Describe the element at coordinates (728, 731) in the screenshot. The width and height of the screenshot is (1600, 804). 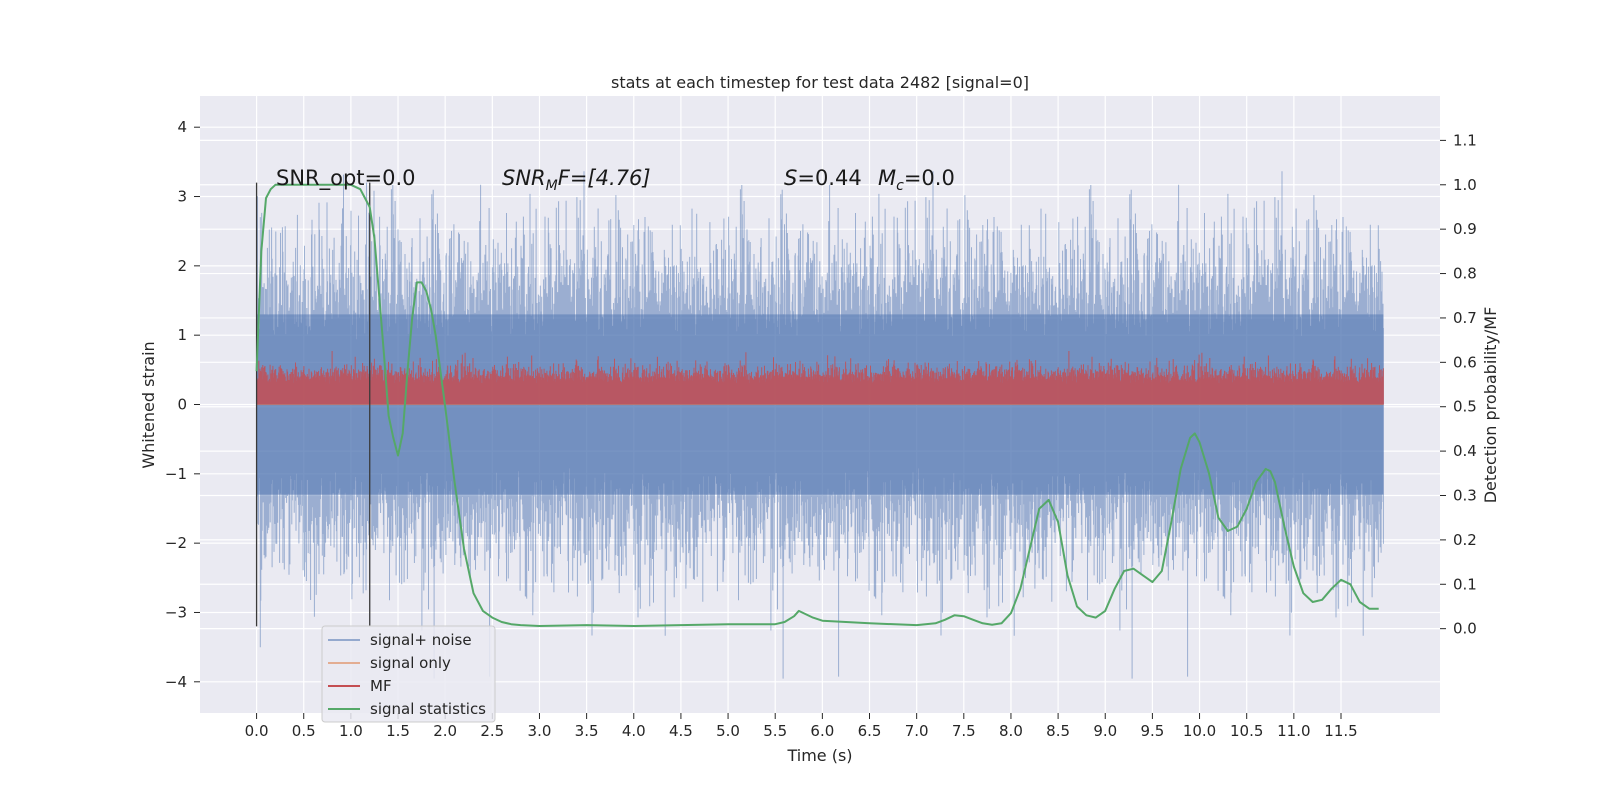
I see `x-tick-label: 5.0` at that location.